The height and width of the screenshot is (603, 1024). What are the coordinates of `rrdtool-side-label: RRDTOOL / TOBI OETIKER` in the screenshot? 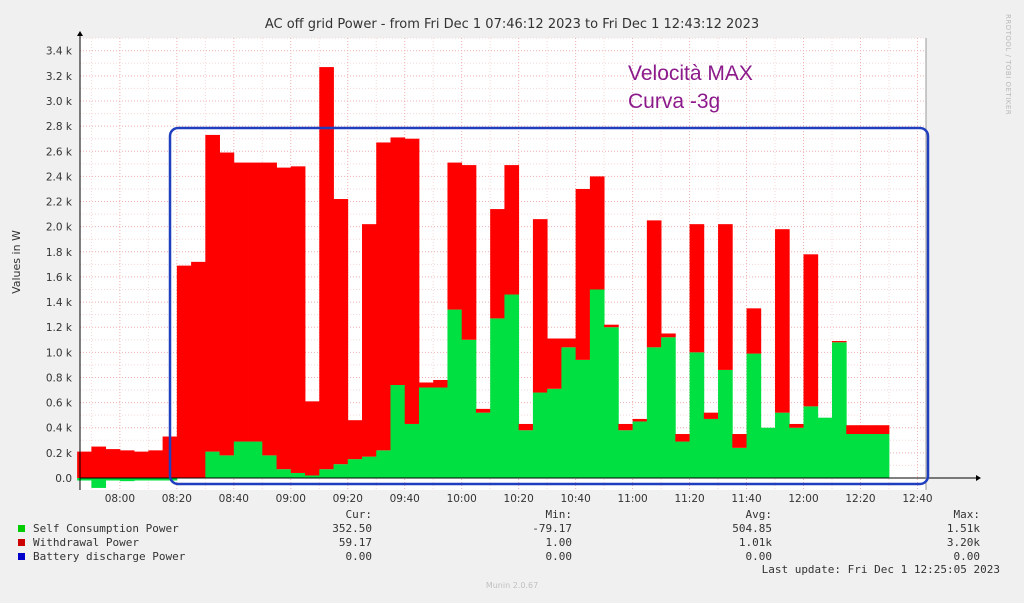 It's located at (1008, 65).